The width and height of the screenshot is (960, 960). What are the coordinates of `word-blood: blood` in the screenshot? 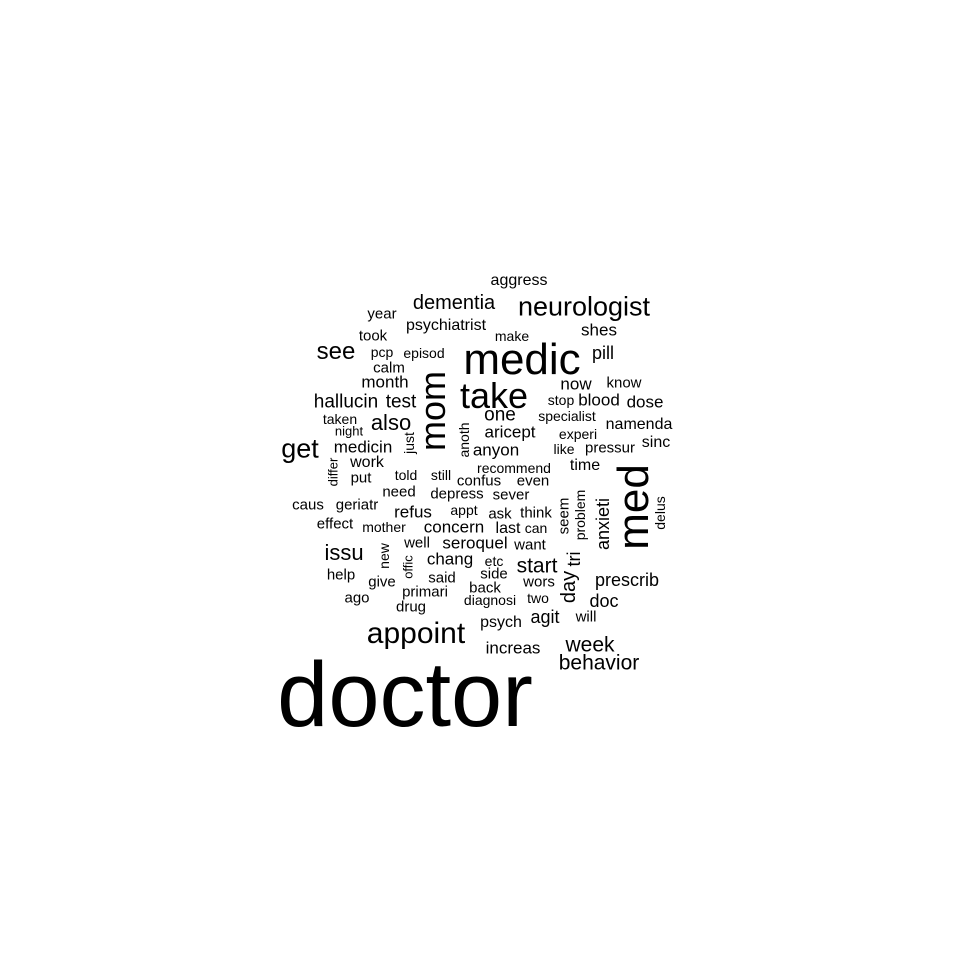 It's located at (599, 400).